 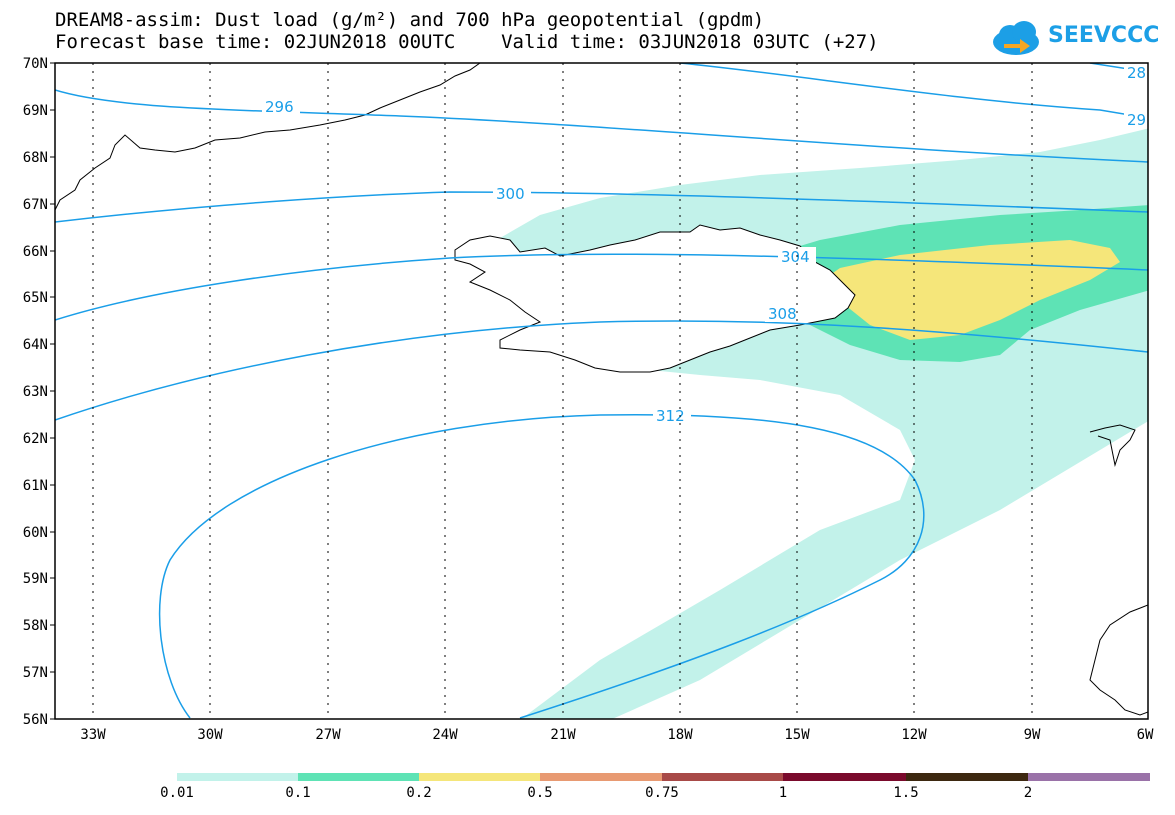 What do you see at coordinates (914, 735) in the screenshot?
I see `lon-label: 12W` at bounding box center [914, 735].